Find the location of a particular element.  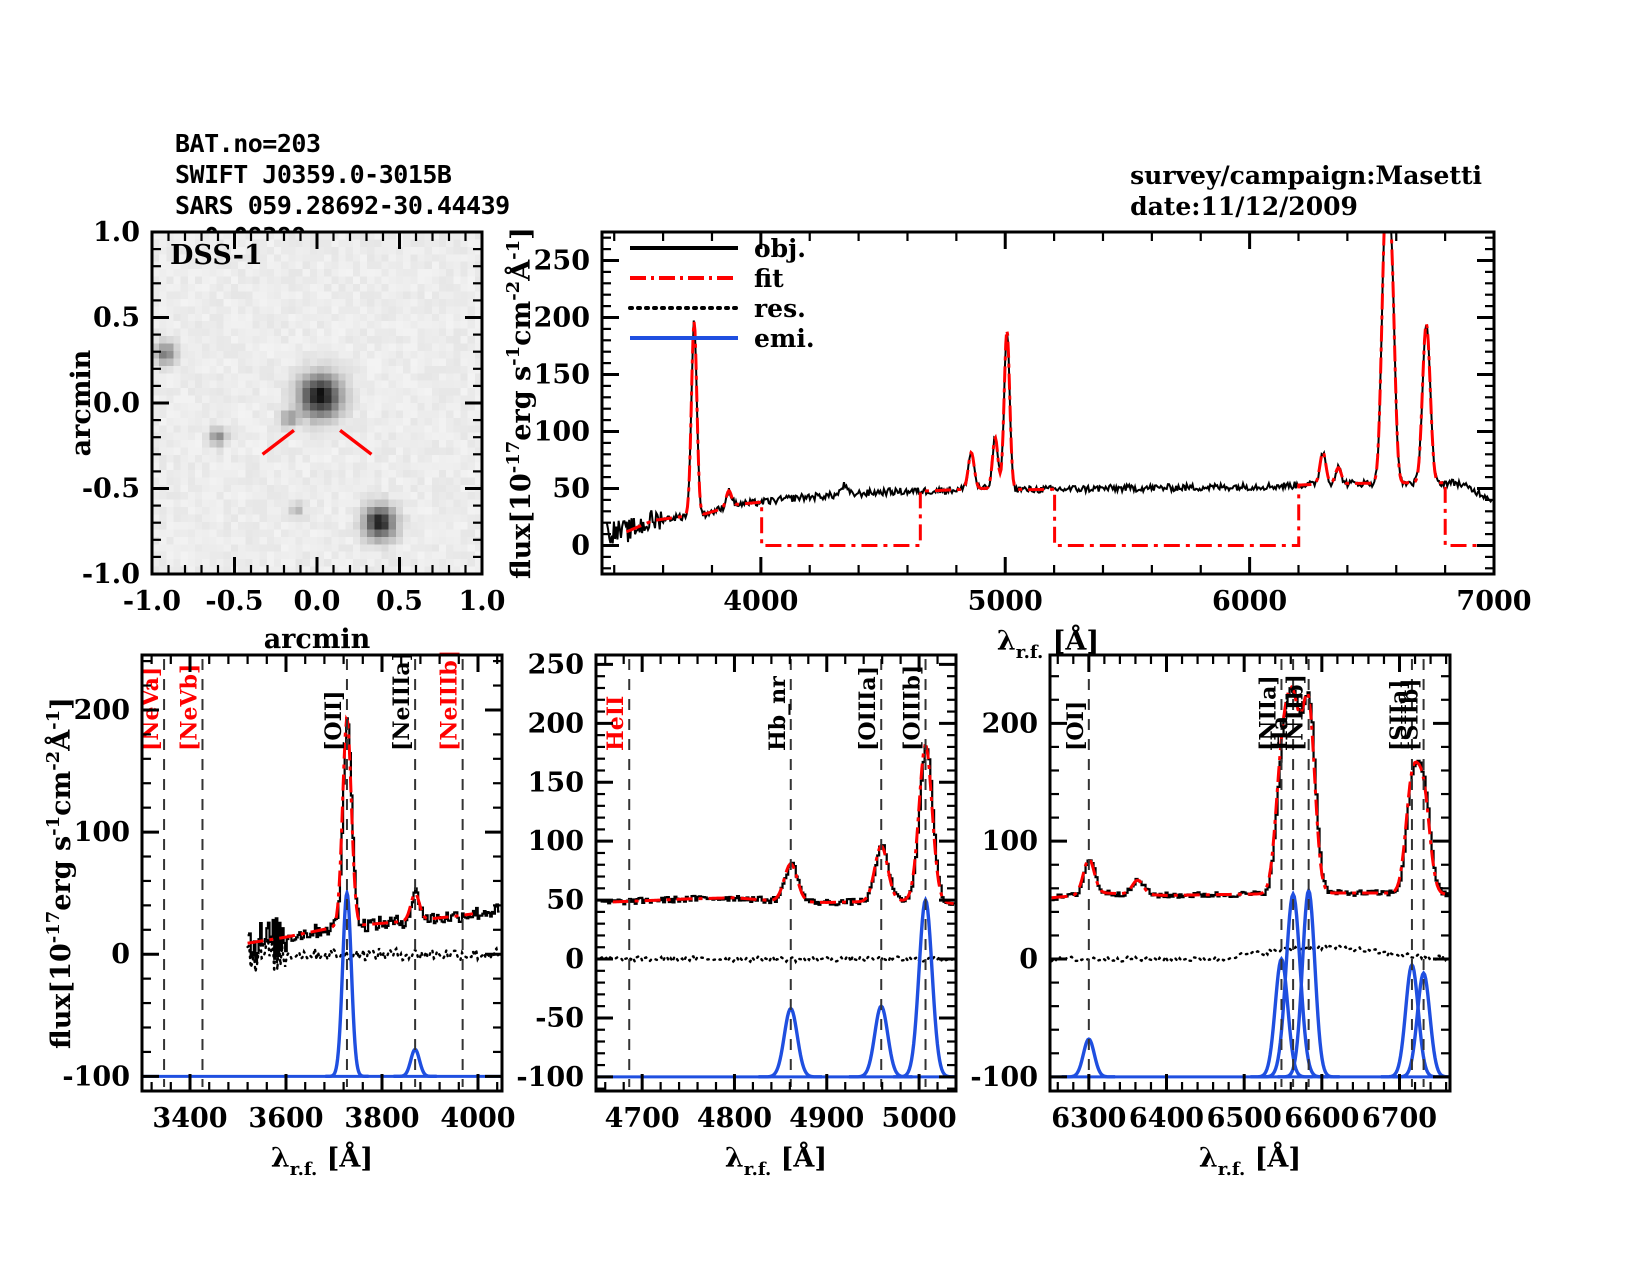

line-label: Ha is located at coordinates (1280, 733).